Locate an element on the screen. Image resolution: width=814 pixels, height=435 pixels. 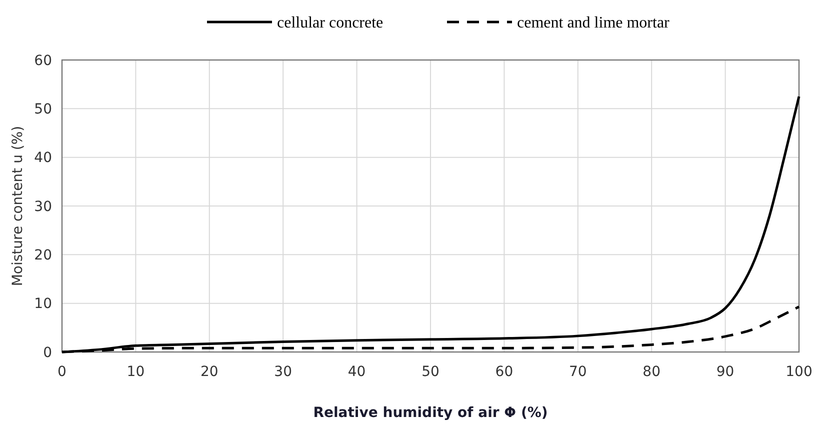
x-tick-label: 0 is located at coordinates (62, 372).